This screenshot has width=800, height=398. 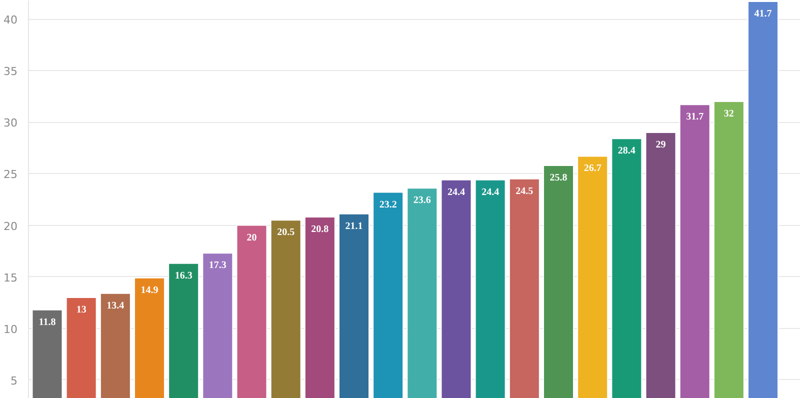 What do you see at coordinates (729, 114) in the screenshot?
I see `data-label: 32` at bounding box center [729, 114].